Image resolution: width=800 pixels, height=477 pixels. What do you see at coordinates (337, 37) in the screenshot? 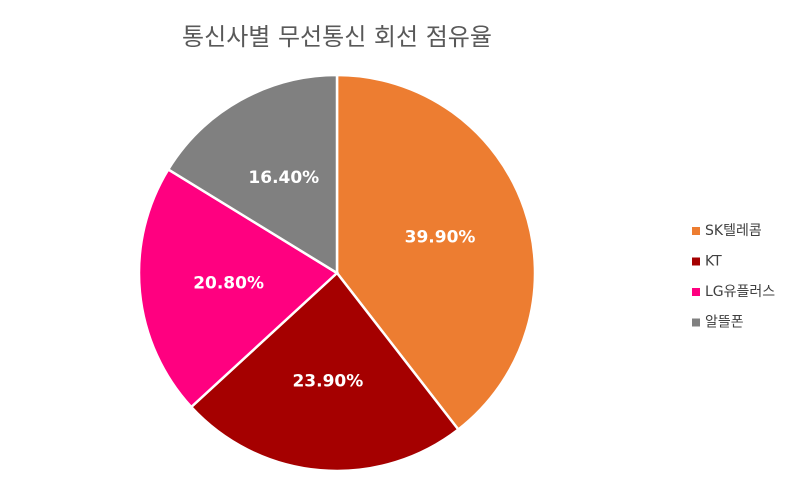
I see `chart-title: 통신사별 무선통신 회선 점유율` at bounding box center [337, 37].